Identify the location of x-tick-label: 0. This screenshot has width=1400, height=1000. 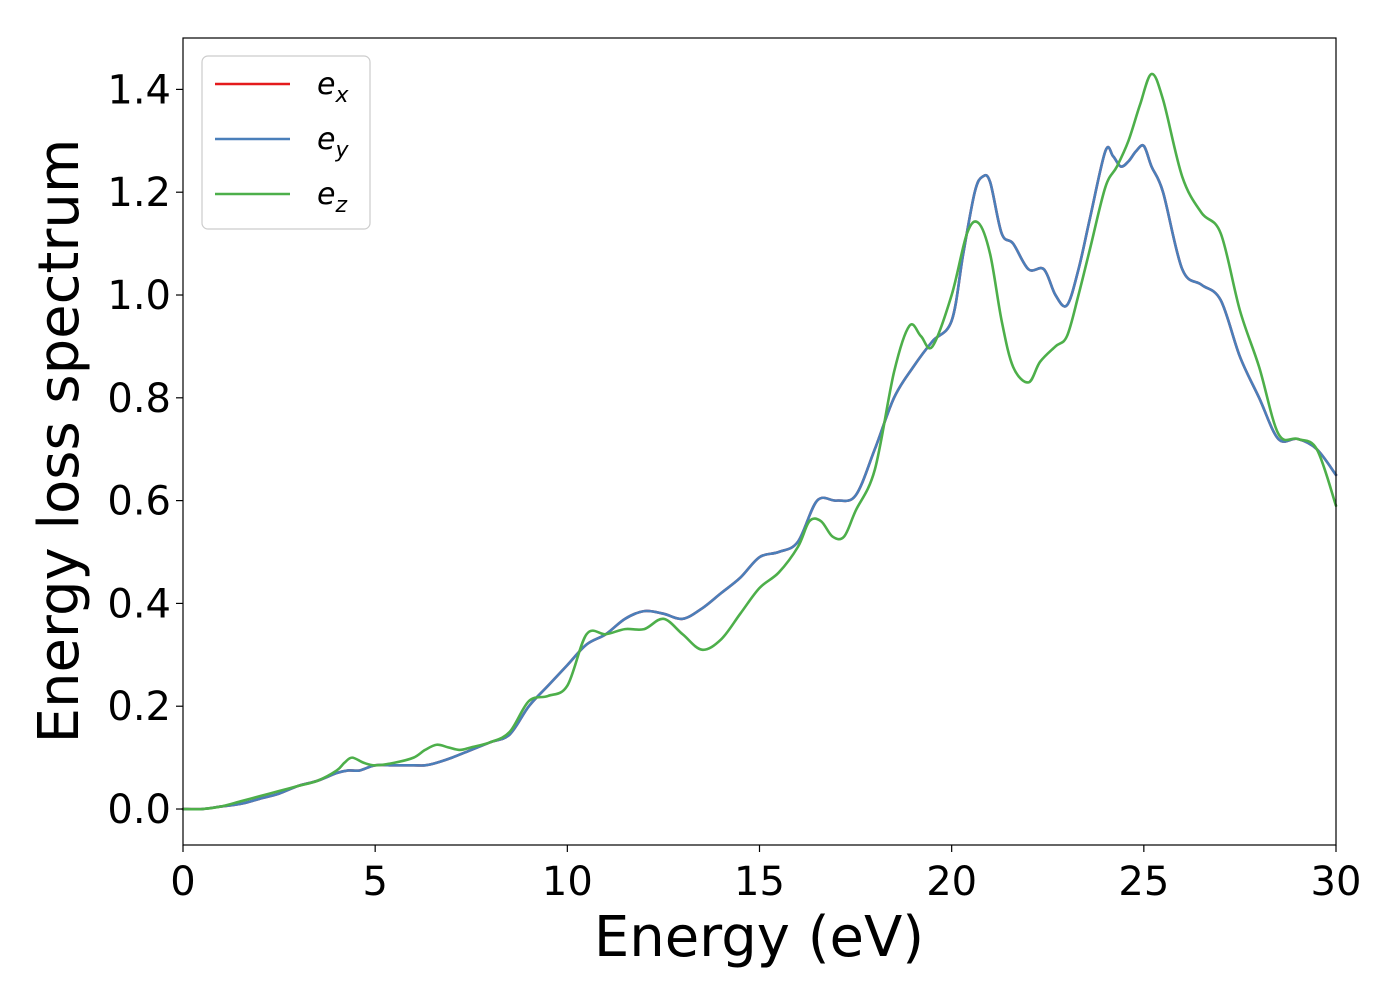
(182, 882).